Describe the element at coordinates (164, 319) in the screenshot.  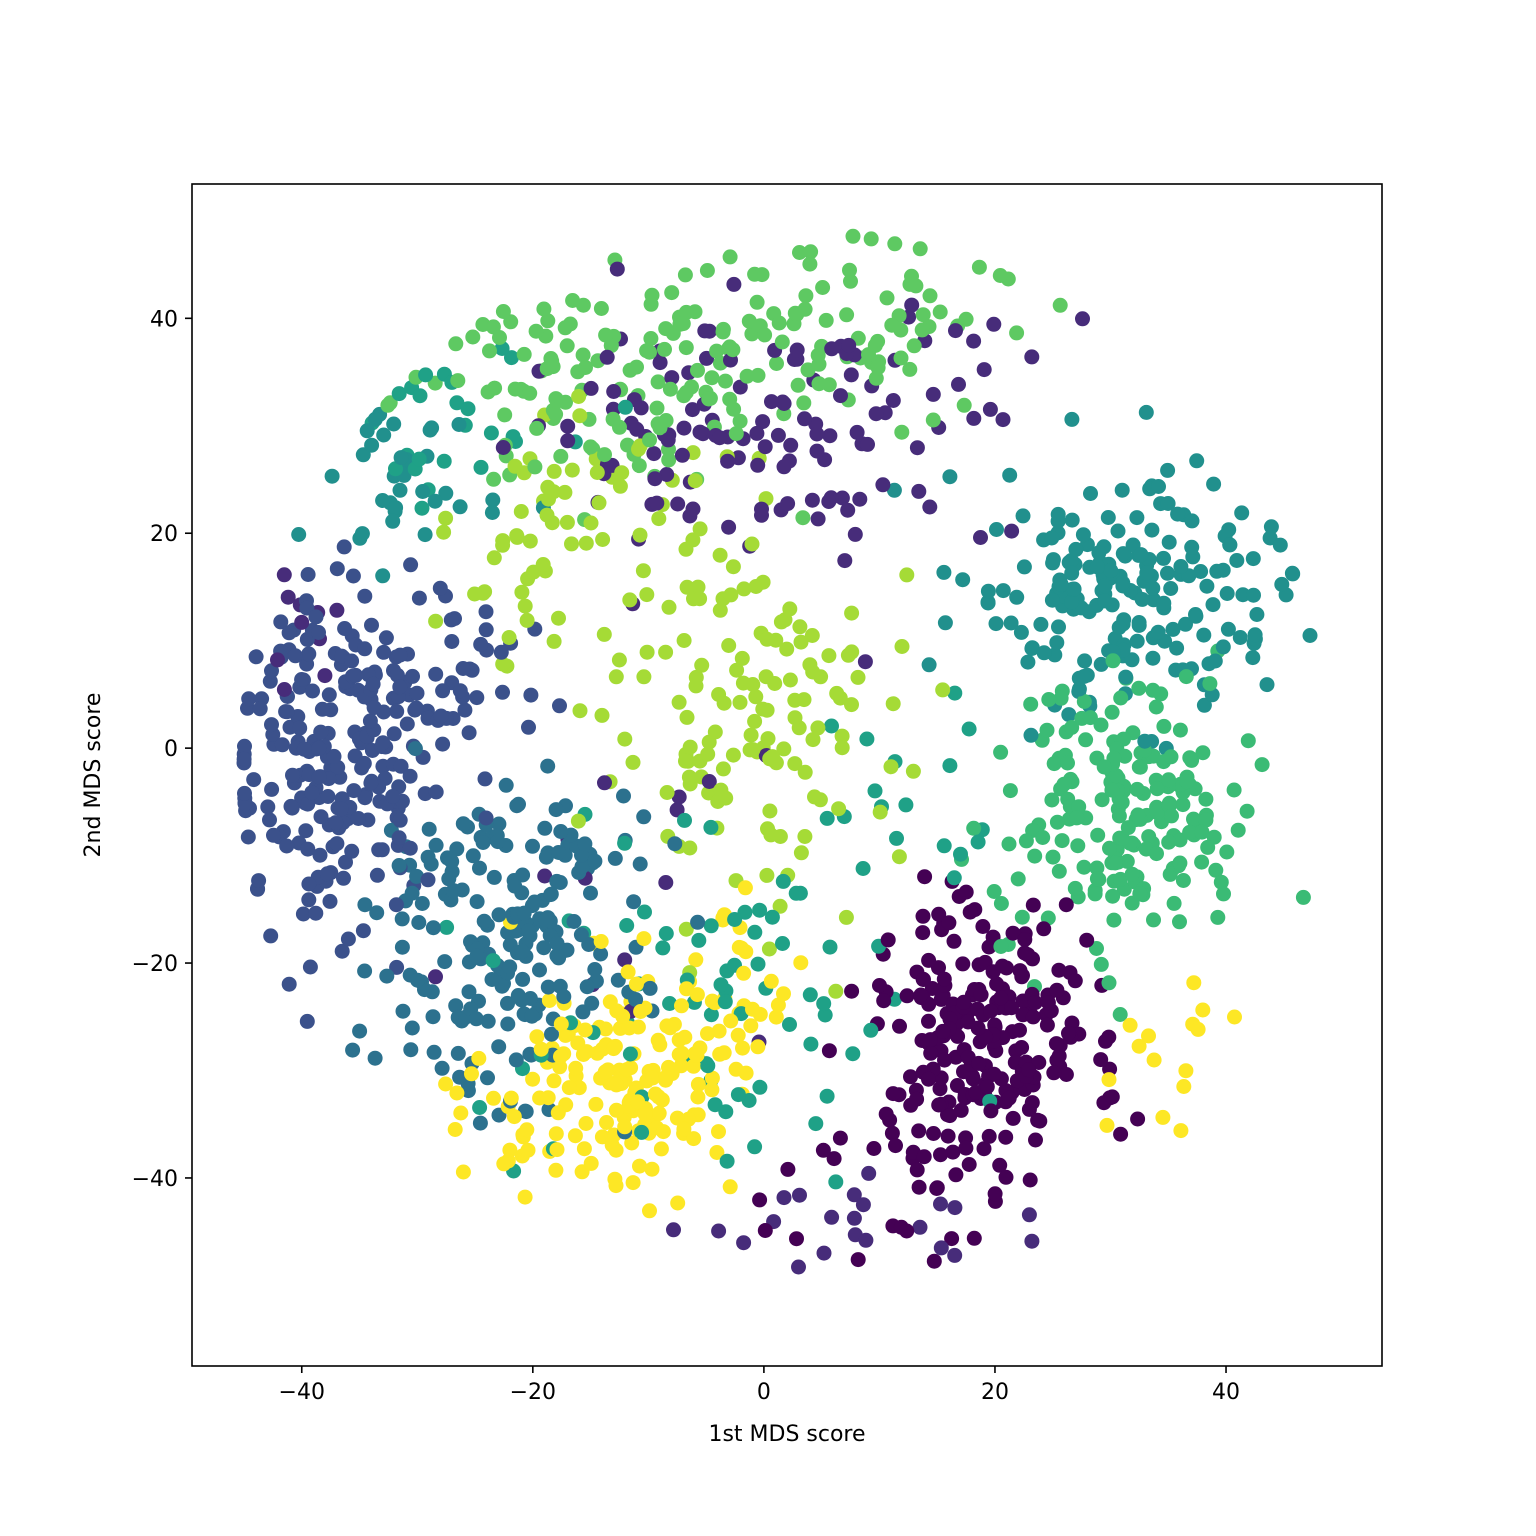
I see `y-tick-label: 40` at that location.